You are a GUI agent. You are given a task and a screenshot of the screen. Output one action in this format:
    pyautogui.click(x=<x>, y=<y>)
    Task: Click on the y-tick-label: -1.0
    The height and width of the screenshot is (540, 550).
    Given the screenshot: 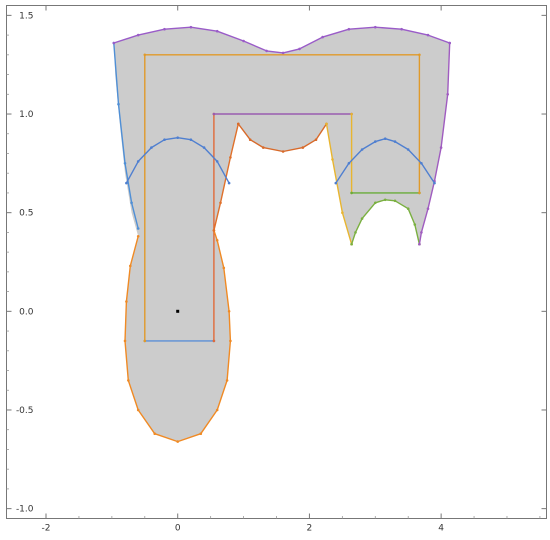 What is the action you would take?
    pyautogui.click(x=25, y=510)
    